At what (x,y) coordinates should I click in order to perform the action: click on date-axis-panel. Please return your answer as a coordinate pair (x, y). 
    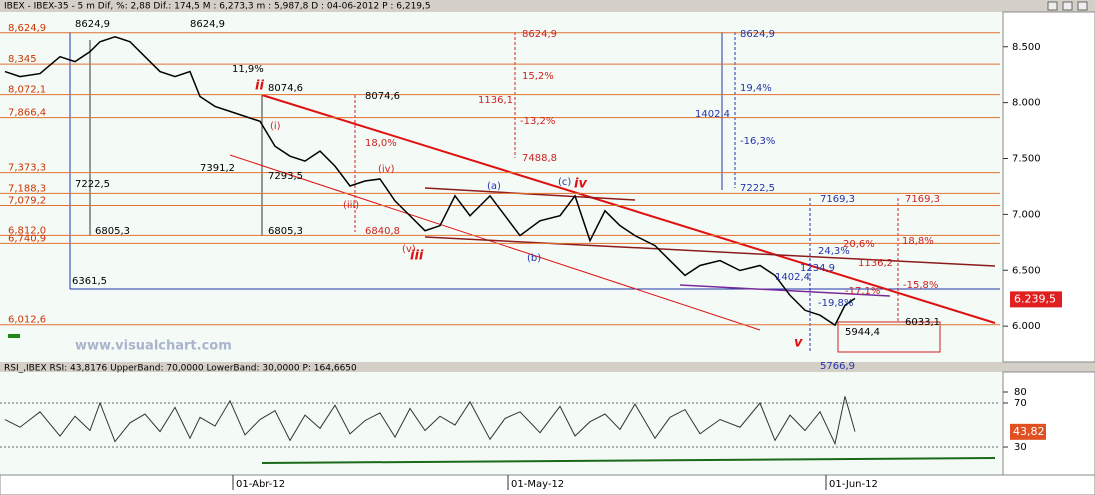
    Looking at the image, I should click on (547, 484).